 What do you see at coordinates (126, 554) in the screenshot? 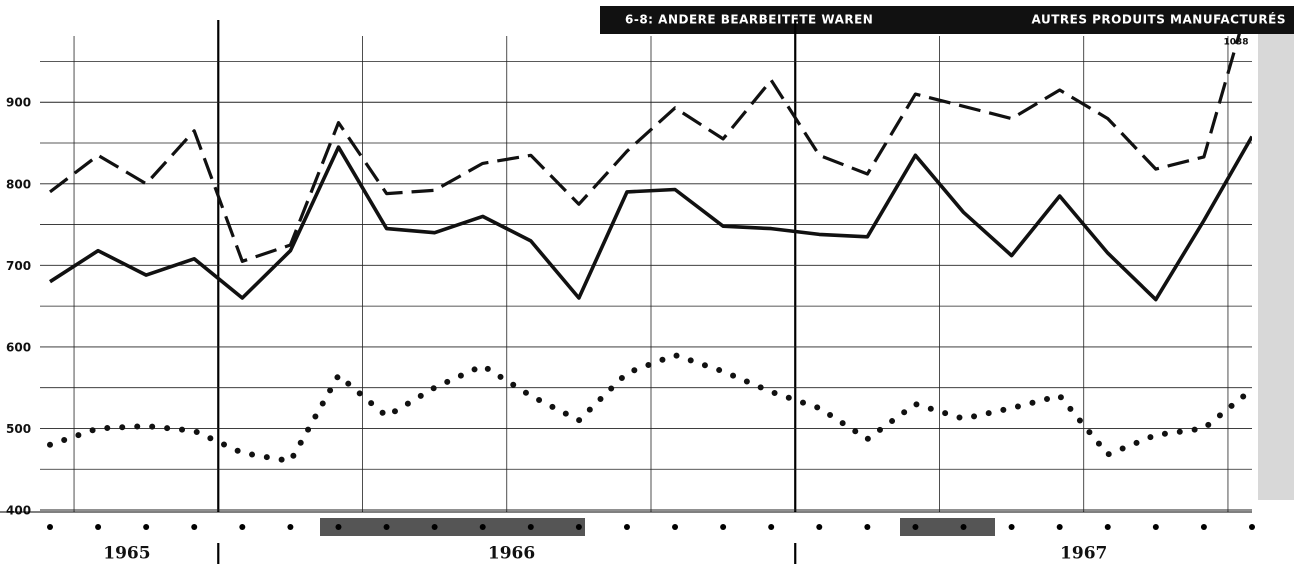
I see `year-label: 1965` at bounding box center [126, 554].